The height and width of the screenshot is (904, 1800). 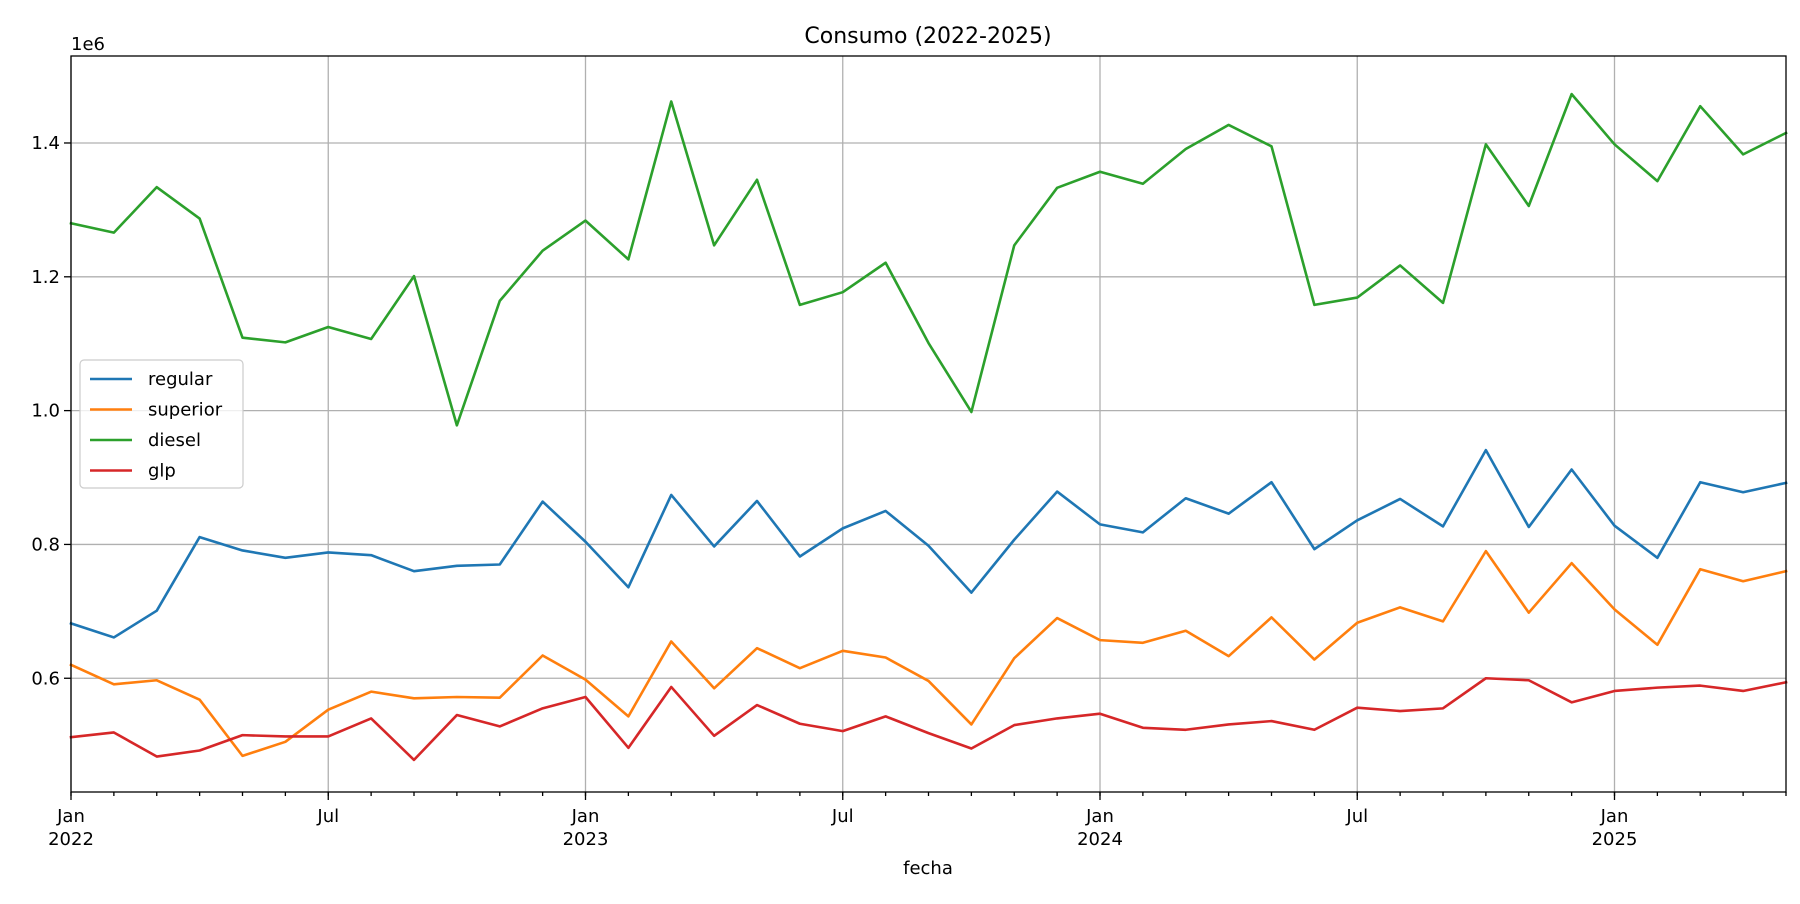 I want to click on legend-label-regular: regular, so click(x=180, y=379).